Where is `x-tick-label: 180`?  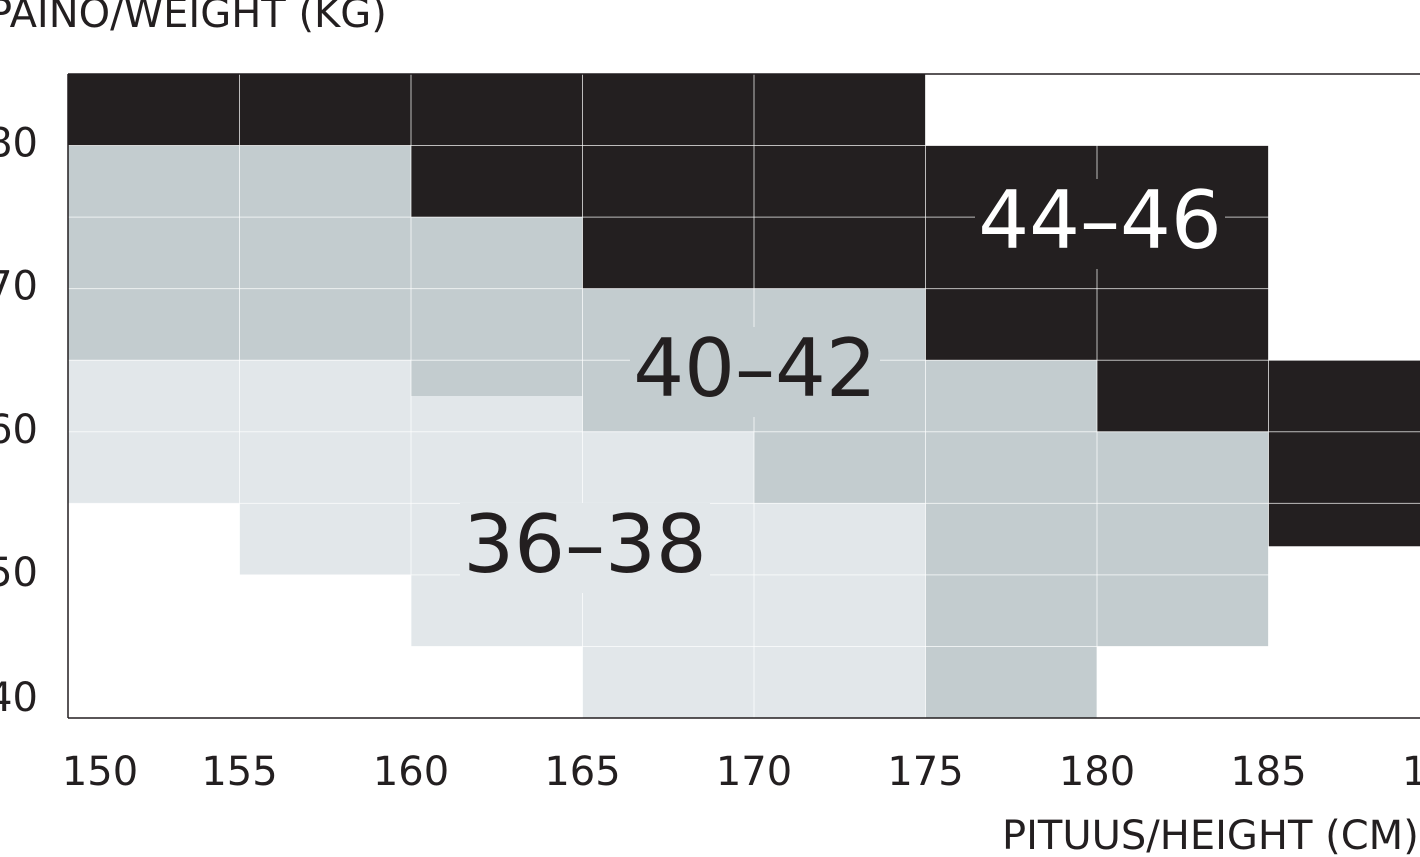
x-tick-label: 180 is located at coordinates (1097, 772).